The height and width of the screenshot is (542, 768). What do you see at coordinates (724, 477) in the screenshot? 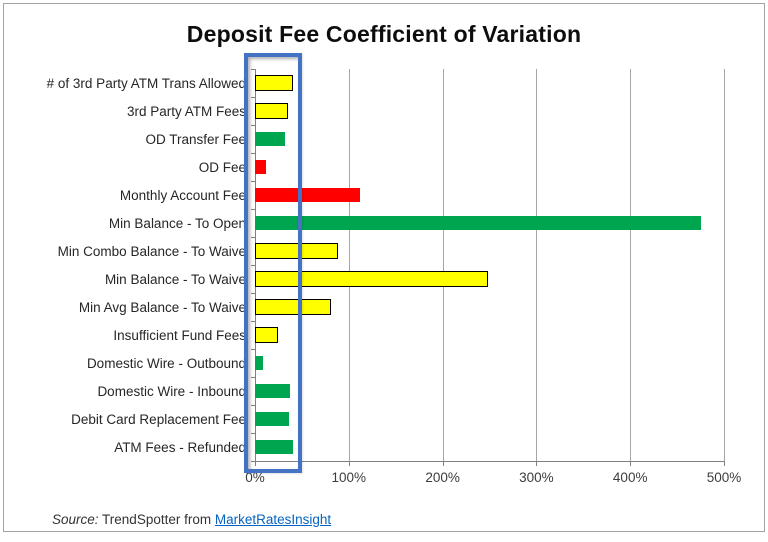
I see `x-axis-tick-label: 500%` at bounding box center [724, 477].